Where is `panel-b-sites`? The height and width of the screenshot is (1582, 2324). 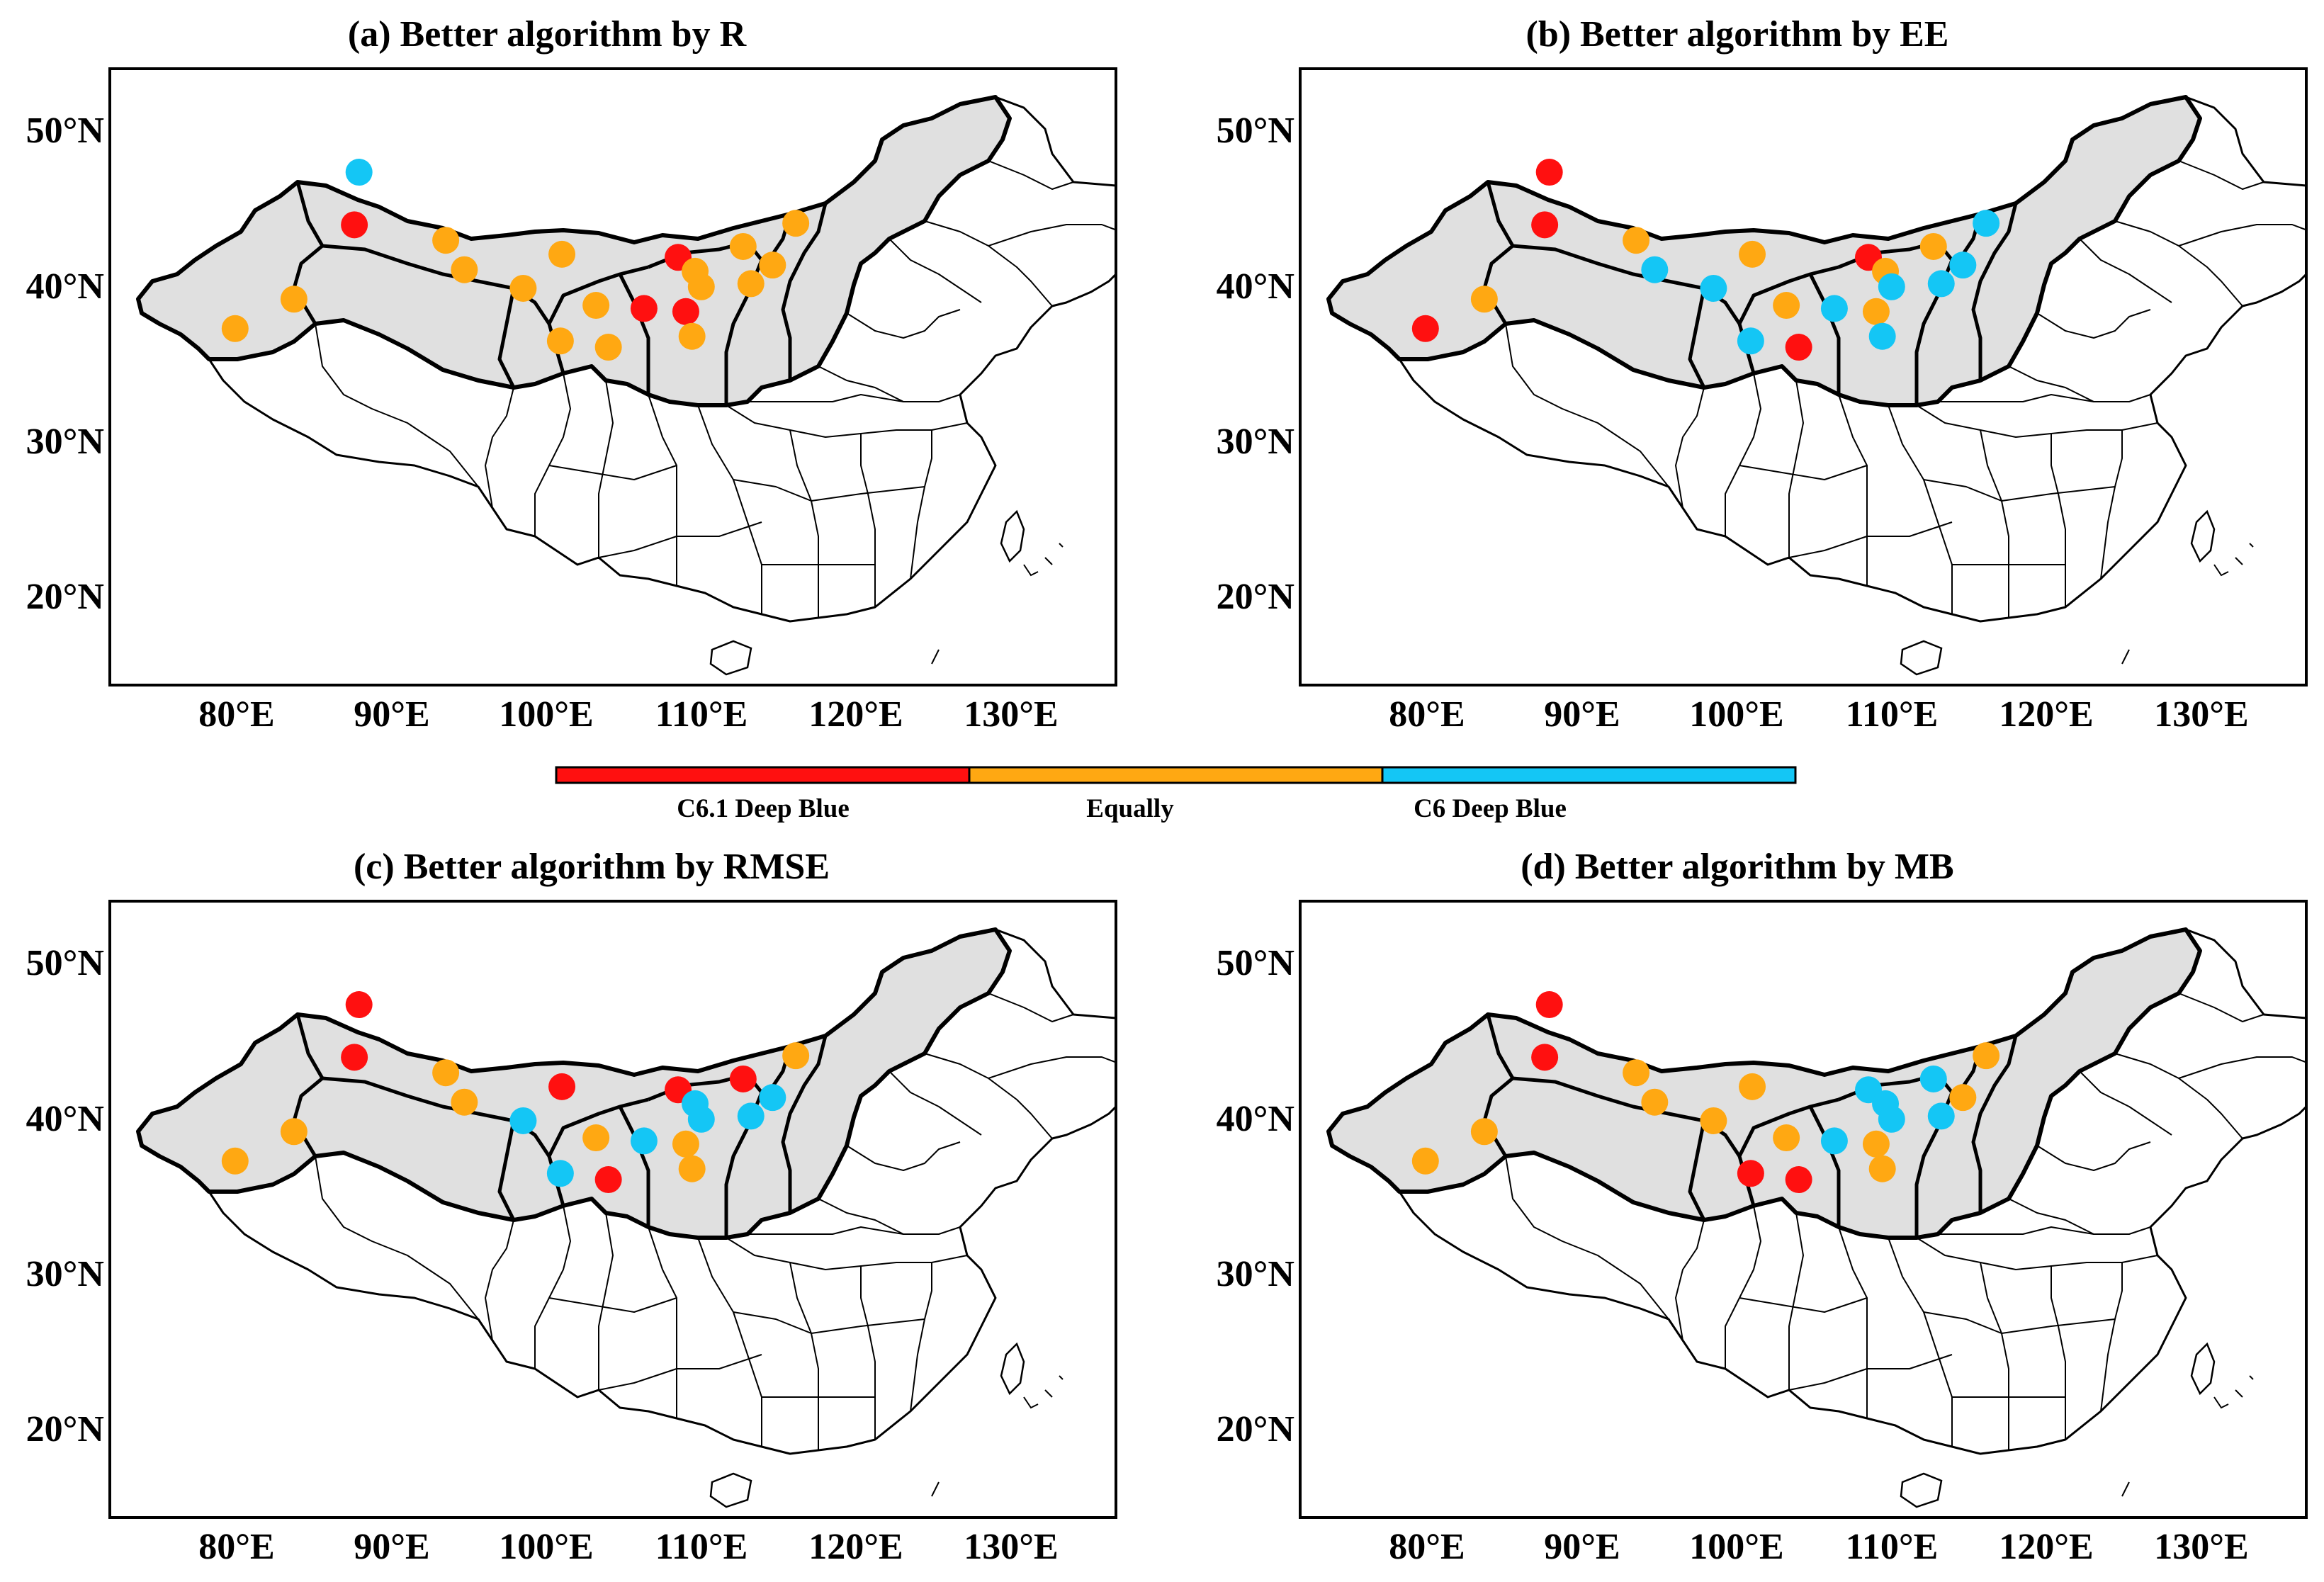
panel-b-sites is located at coordinates (1705, 260).